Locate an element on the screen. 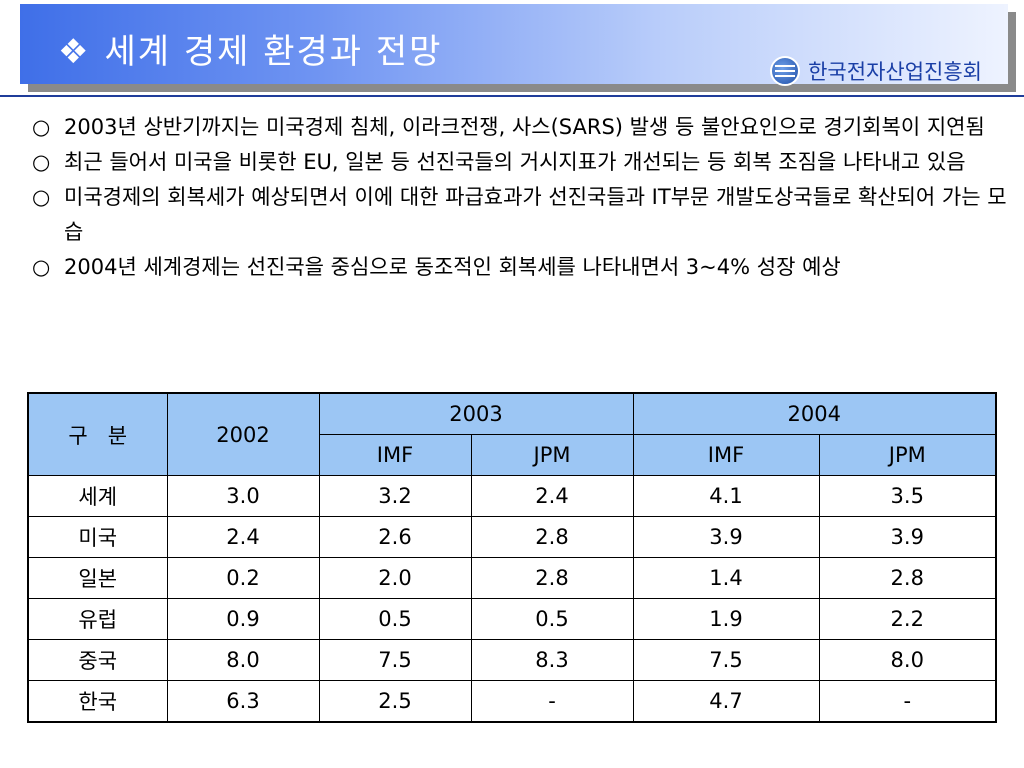  title-shadow is located at coordinates (1012, 52).